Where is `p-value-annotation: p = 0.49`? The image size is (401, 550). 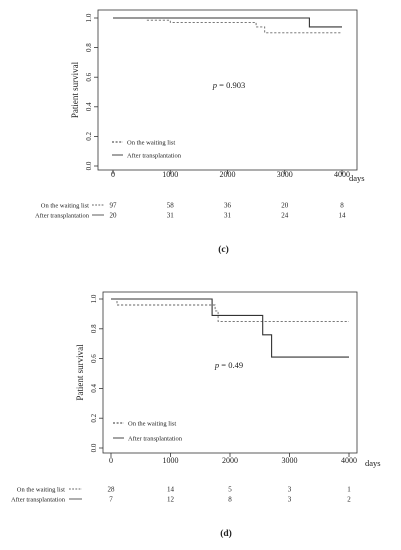
p-value-annotation: p = 0.49 is located at coordinates (228, 365).